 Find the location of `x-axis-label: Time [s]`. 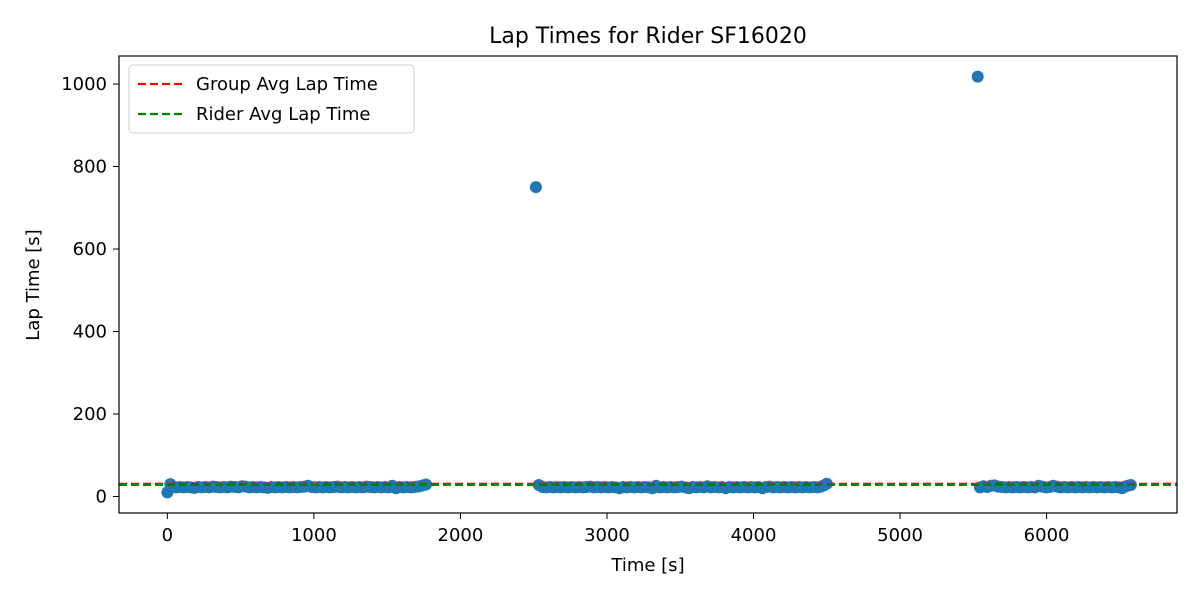

x-axis-label: Time [s] is located at coordinates (647, 565).